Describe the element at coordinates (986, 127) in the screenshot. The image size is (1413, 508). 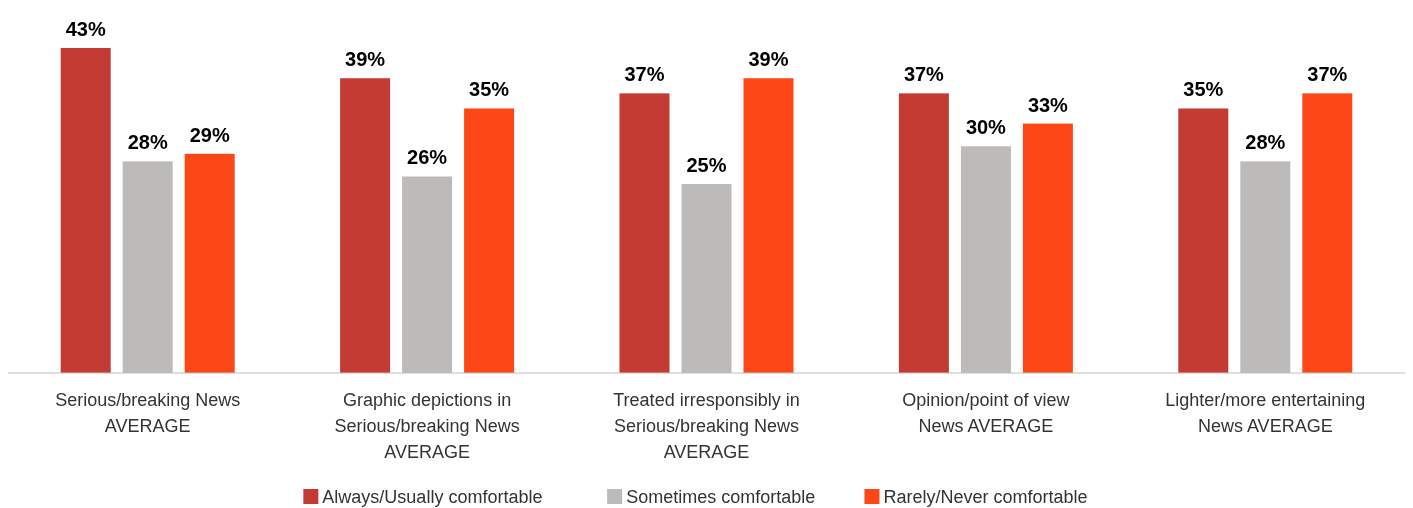
I see `data-label: 30%` at that location.